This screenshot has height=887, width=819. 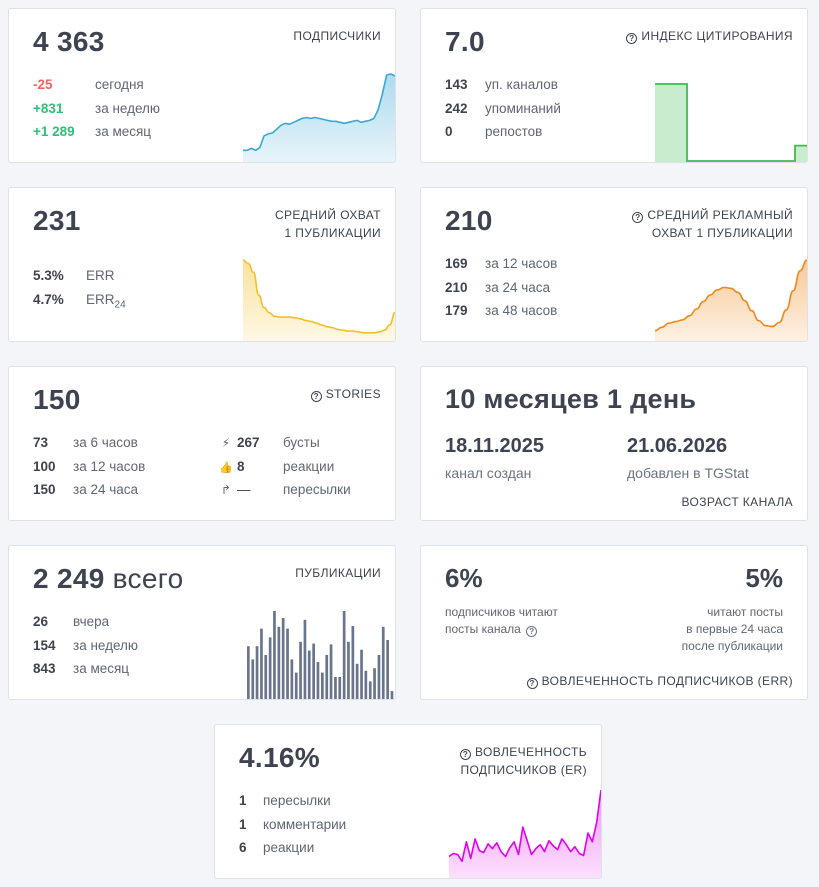 I want to click on added-date: 21.06.2026, so click(x=677, y=446).